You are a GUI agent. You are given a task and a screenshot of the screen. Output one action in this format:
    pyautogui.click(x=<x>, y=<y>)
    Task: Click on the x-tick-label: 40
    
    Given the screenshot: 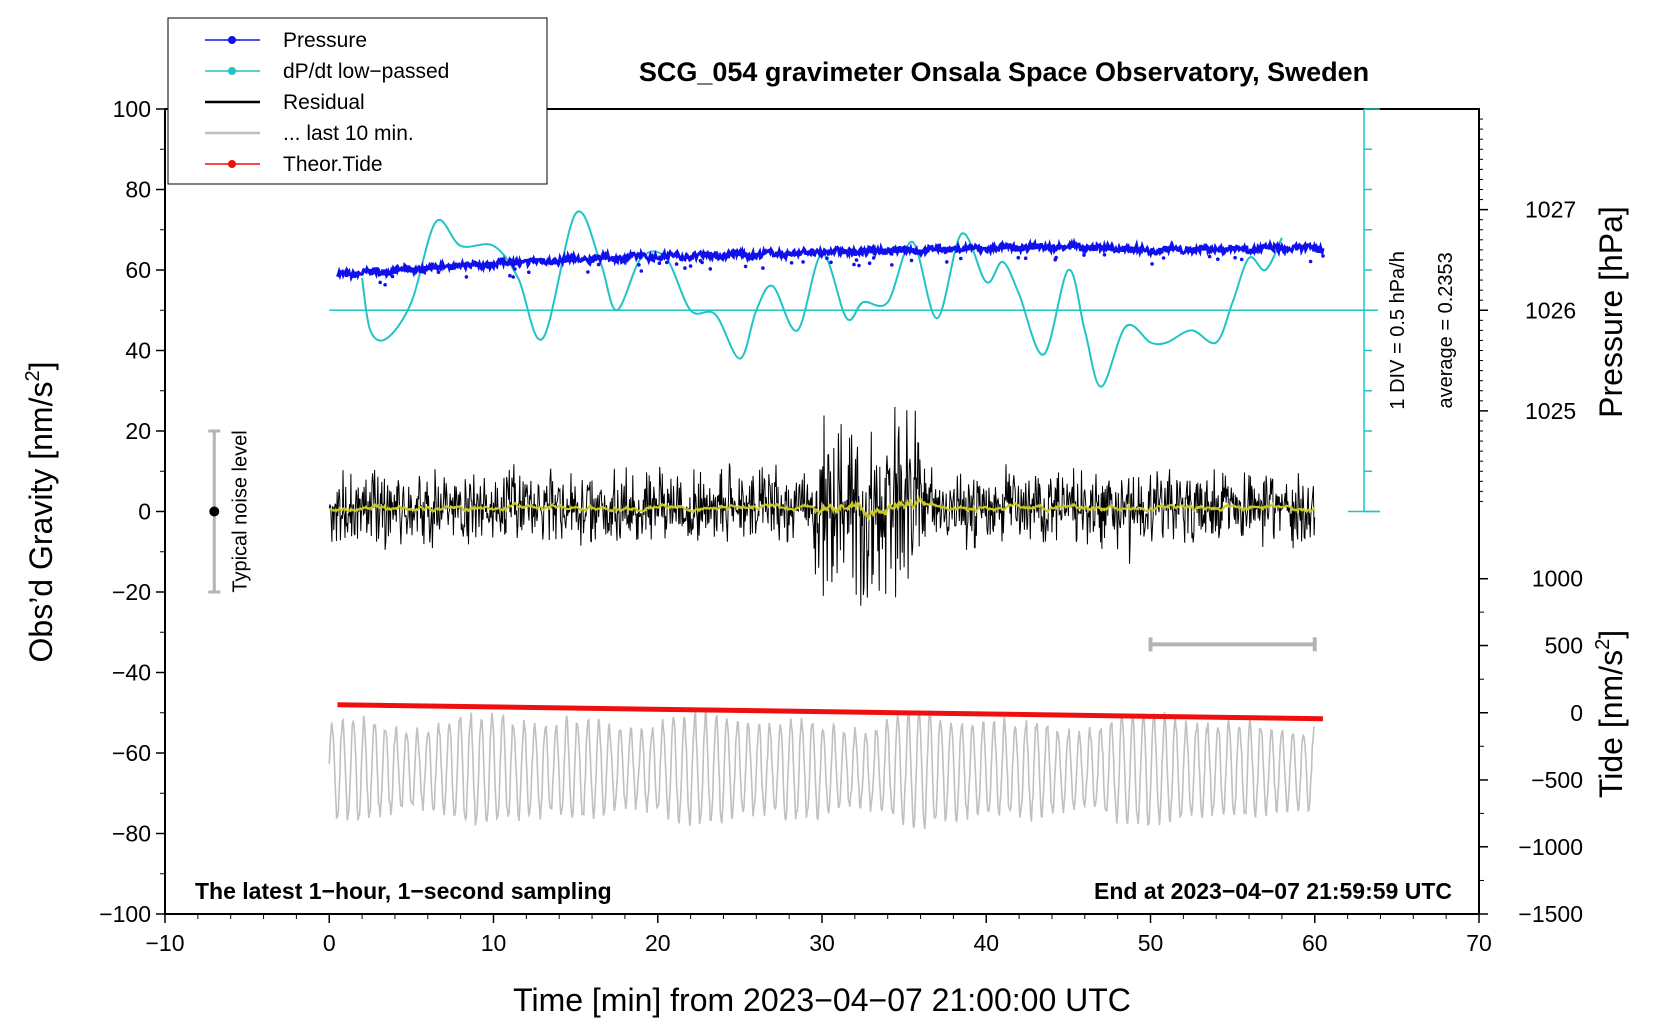 What is the action you would take?
    pyautogui.click(x=986, y=943)
    